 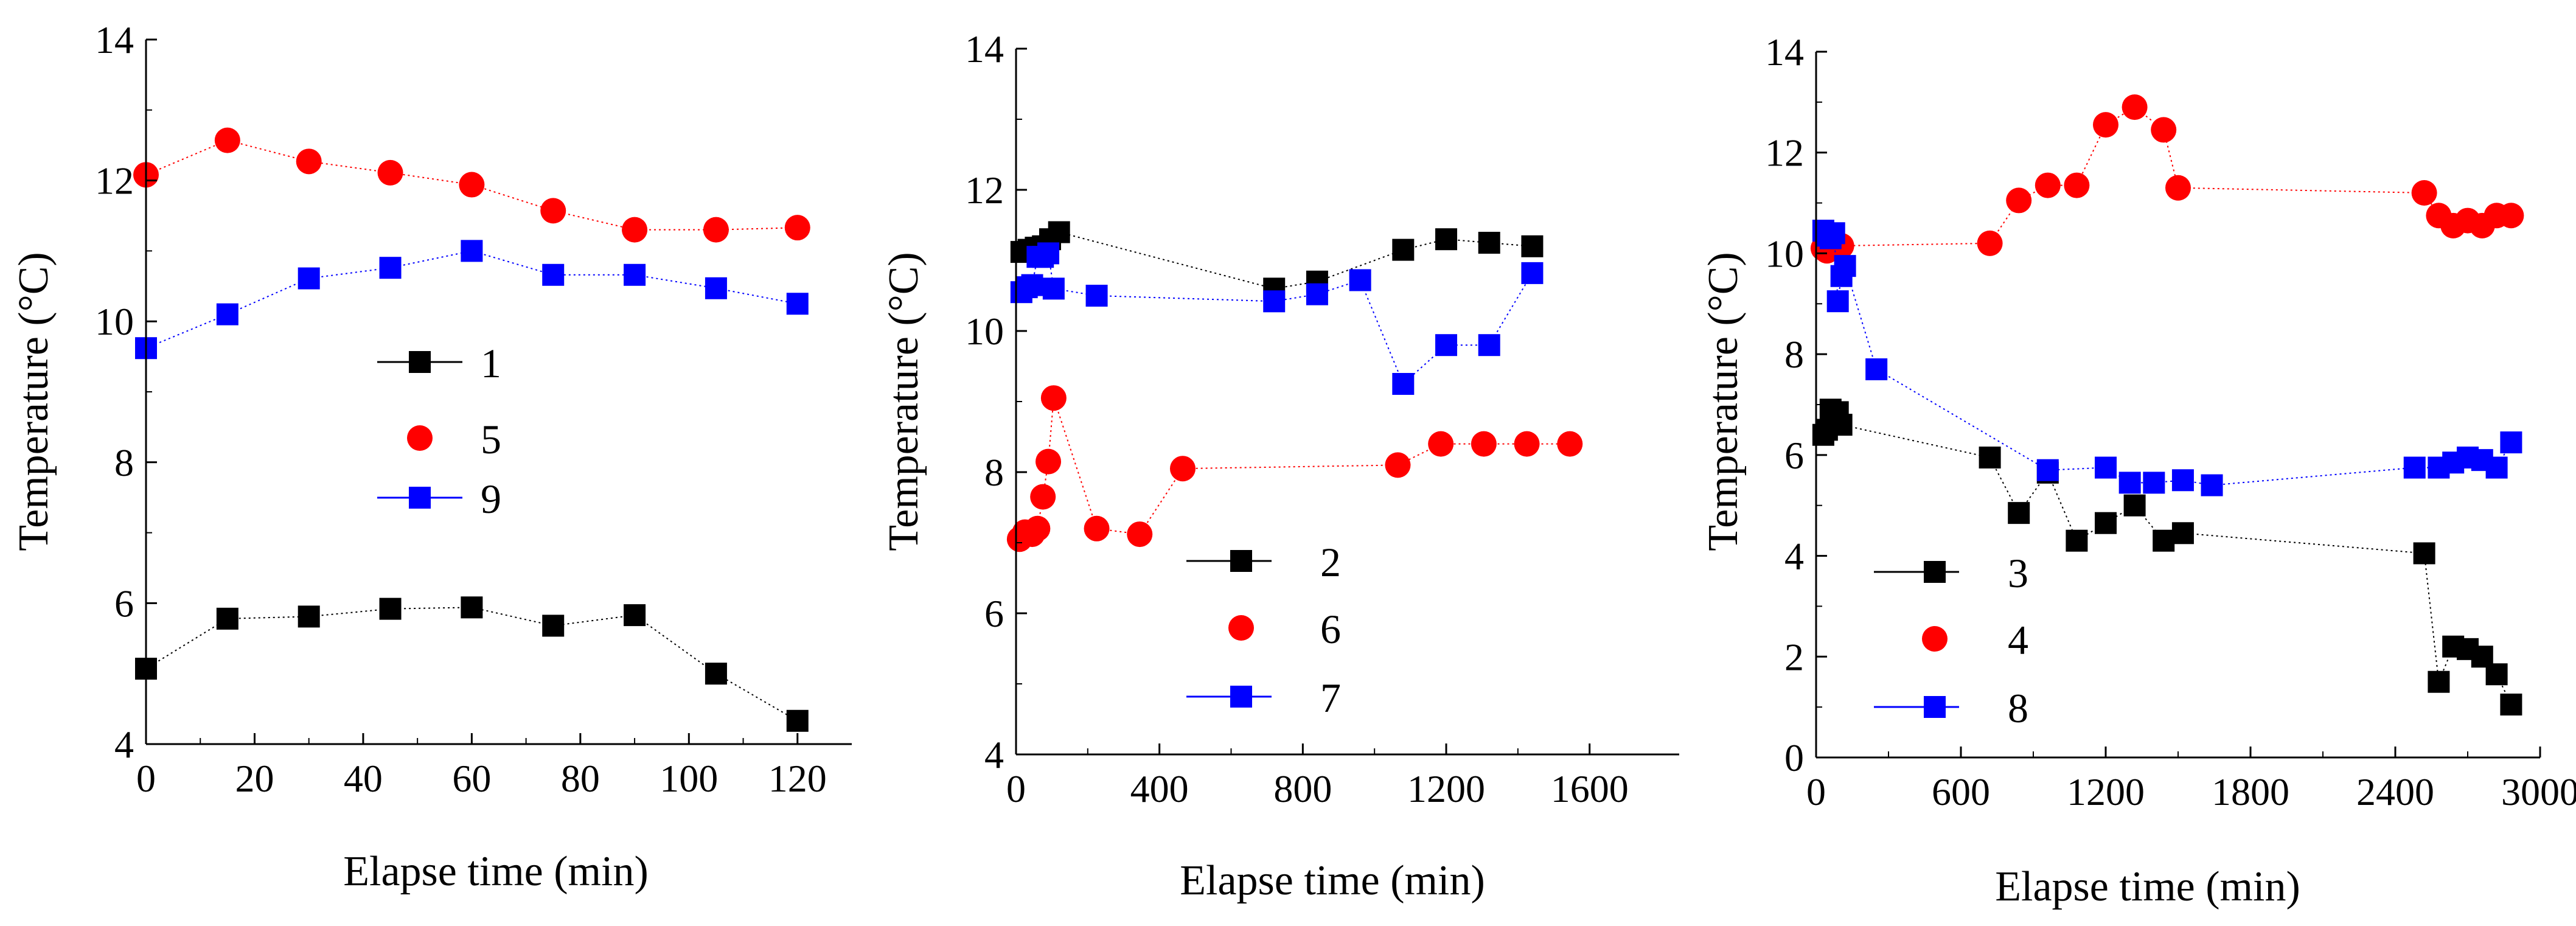 I want to click on legend-label-7: 7, so click(x=1330, y=698).